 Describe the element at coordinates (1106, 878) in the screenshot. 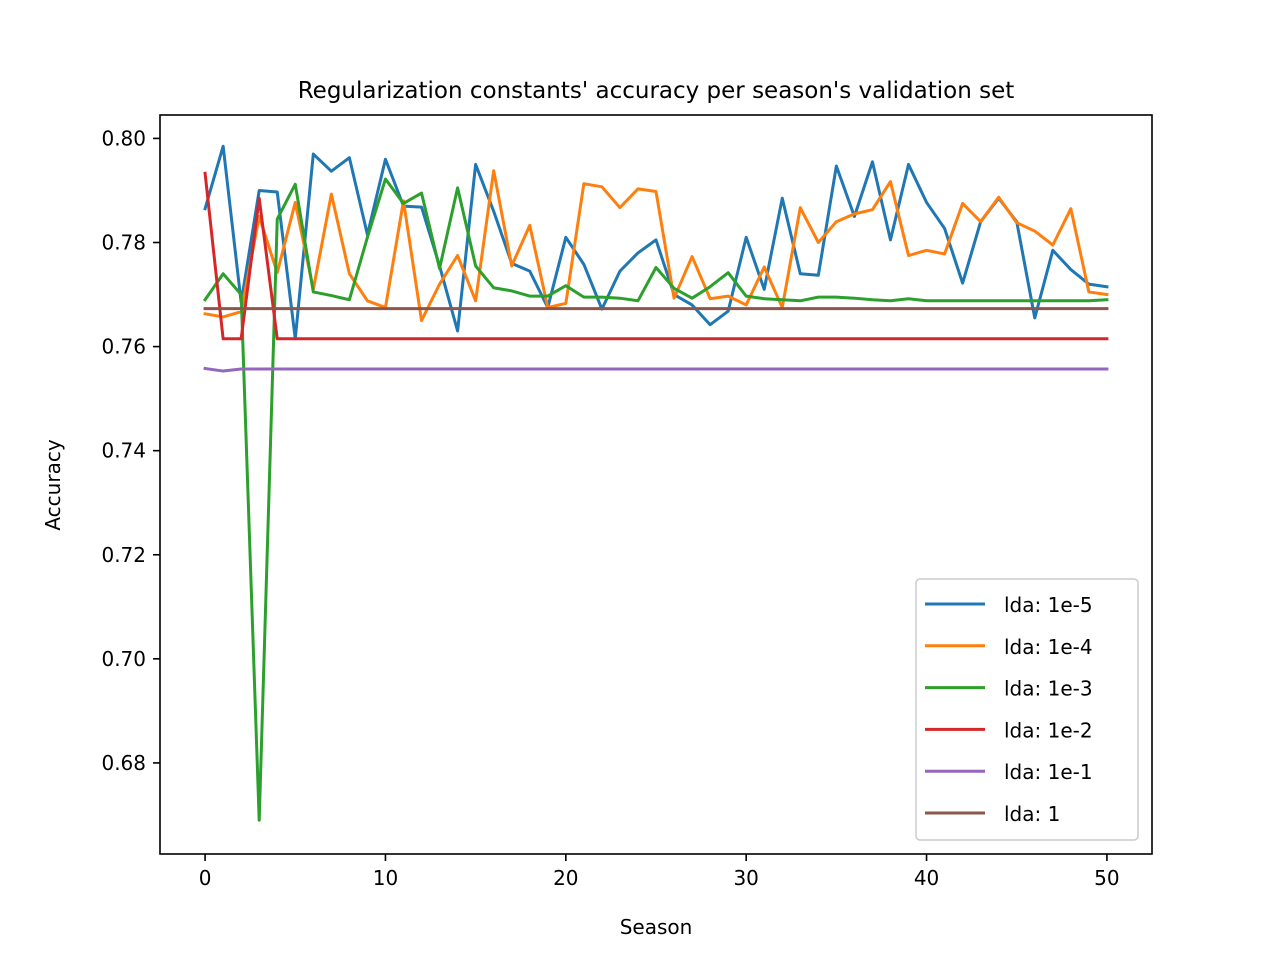

I see `x-tick-label: 50` at that location.